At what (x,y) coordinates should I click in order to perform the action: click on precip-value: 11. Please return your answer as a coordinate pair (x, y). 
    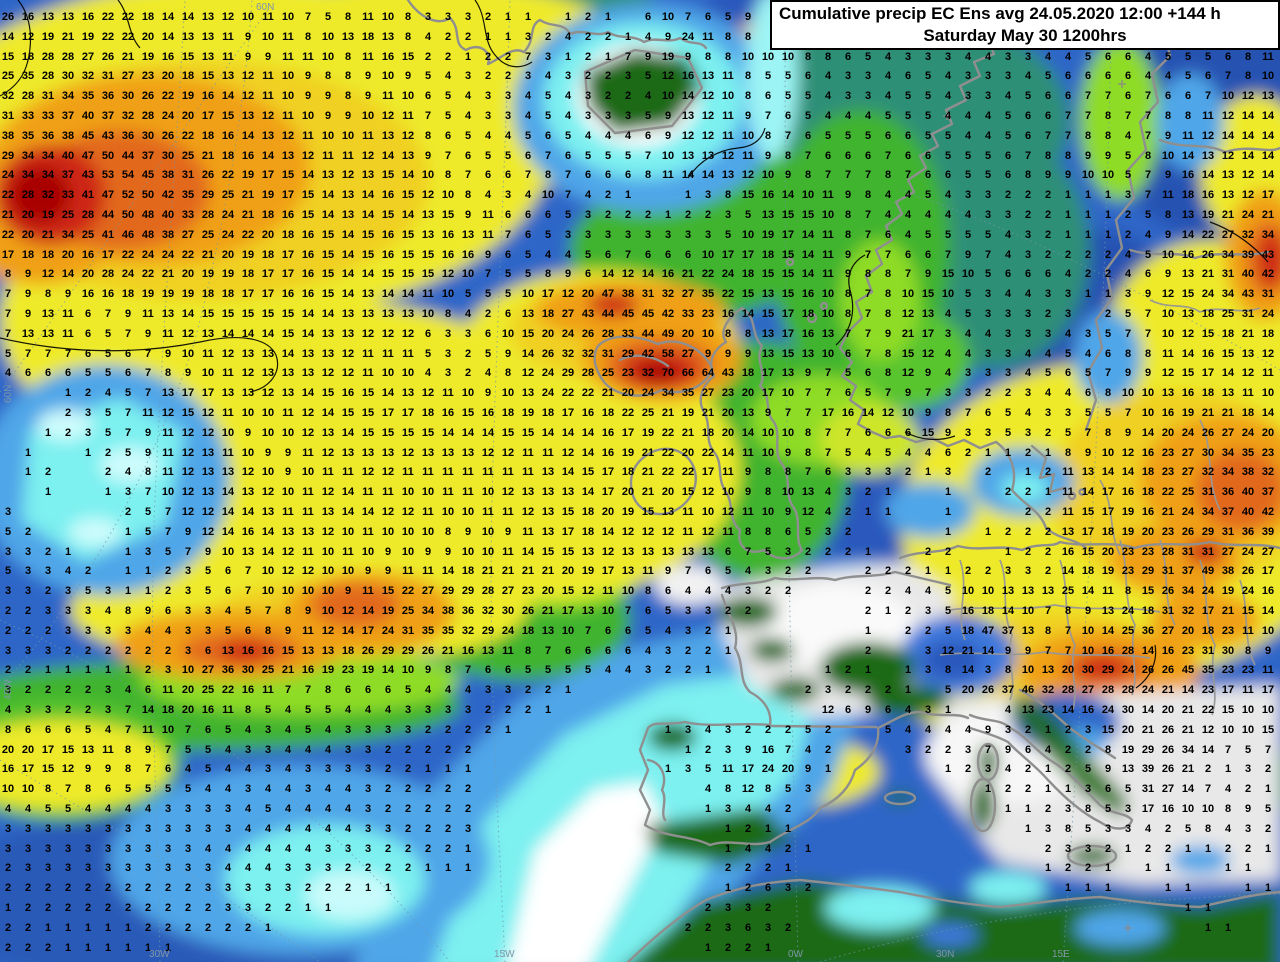
    Looking at the image, I should click on (428, 512).